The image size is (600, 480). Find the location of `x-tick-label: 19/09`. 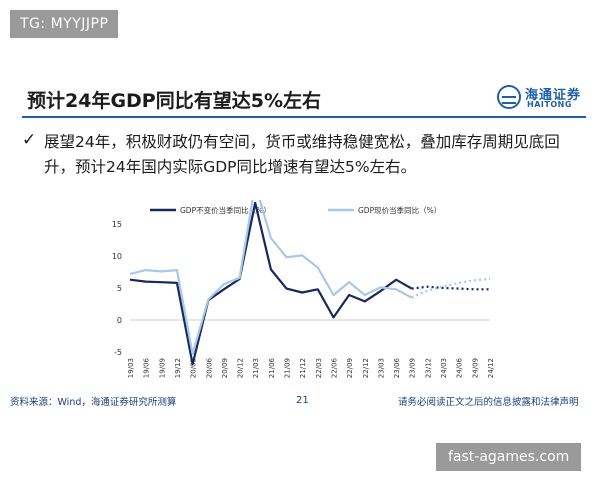

x-tick-label: 19/09 is located at coordinates (162, 368).